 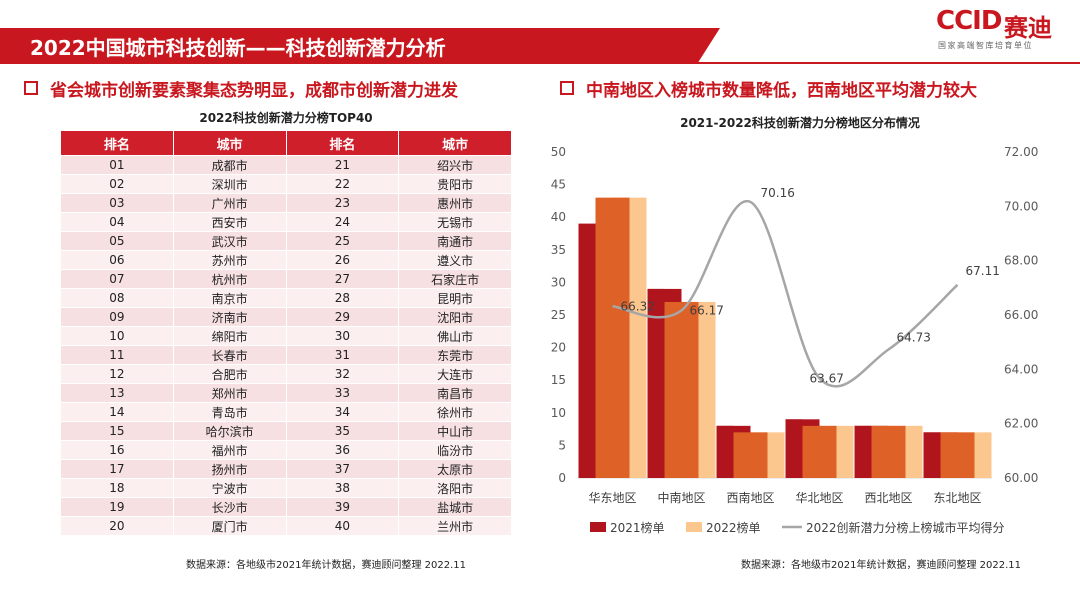 I want to click on city-cell: 昆明市, so click(x=455, y=298).